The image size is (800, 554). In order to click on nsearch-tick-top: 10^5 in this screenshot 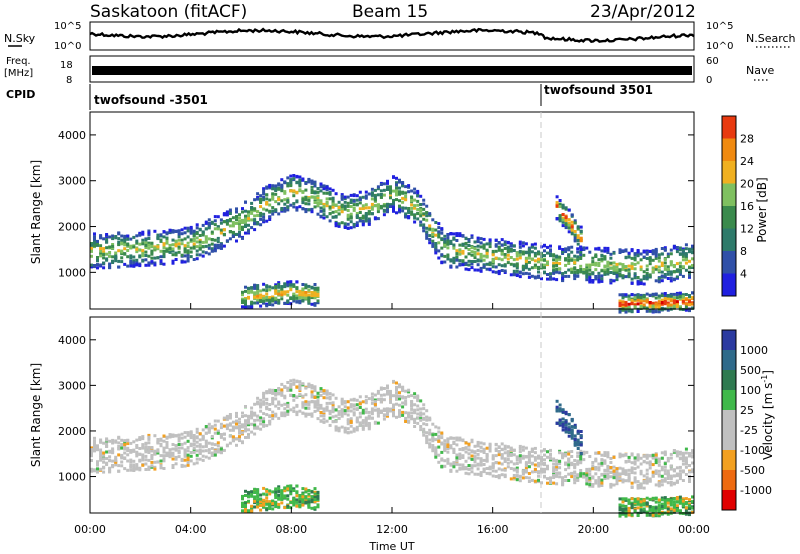, I will do `click(719, 26)`.